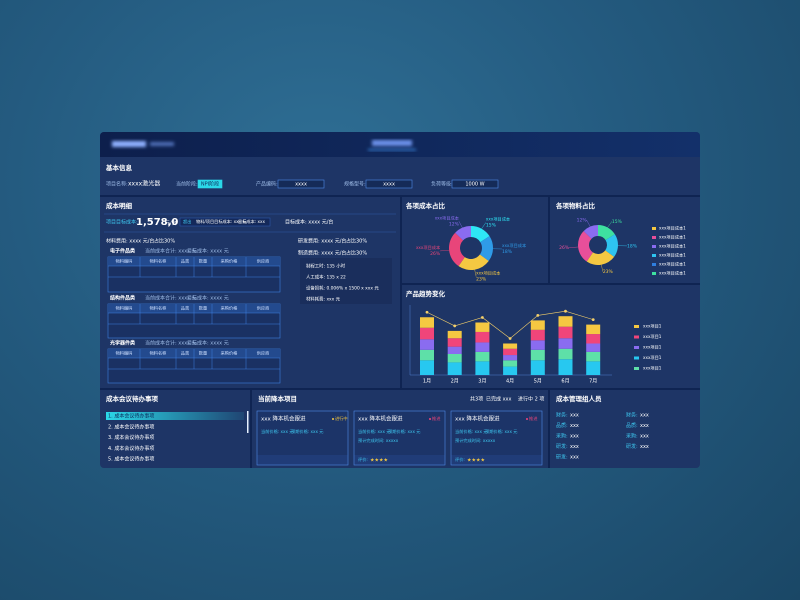 The image size is (800, 600). What do you see at coordinates (426, 293) in the screenshot?
I see `section-title: 产品趋势变化` at bounding box center [426, 293].